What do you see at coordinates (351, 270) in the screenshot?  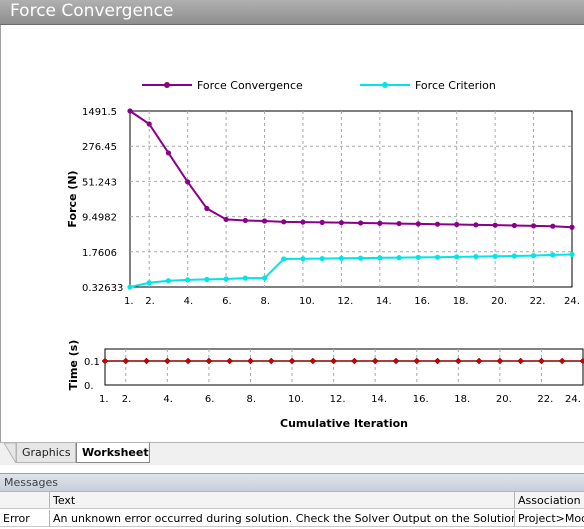 I see `force-criterion-line` at bounding box center [351, 270].